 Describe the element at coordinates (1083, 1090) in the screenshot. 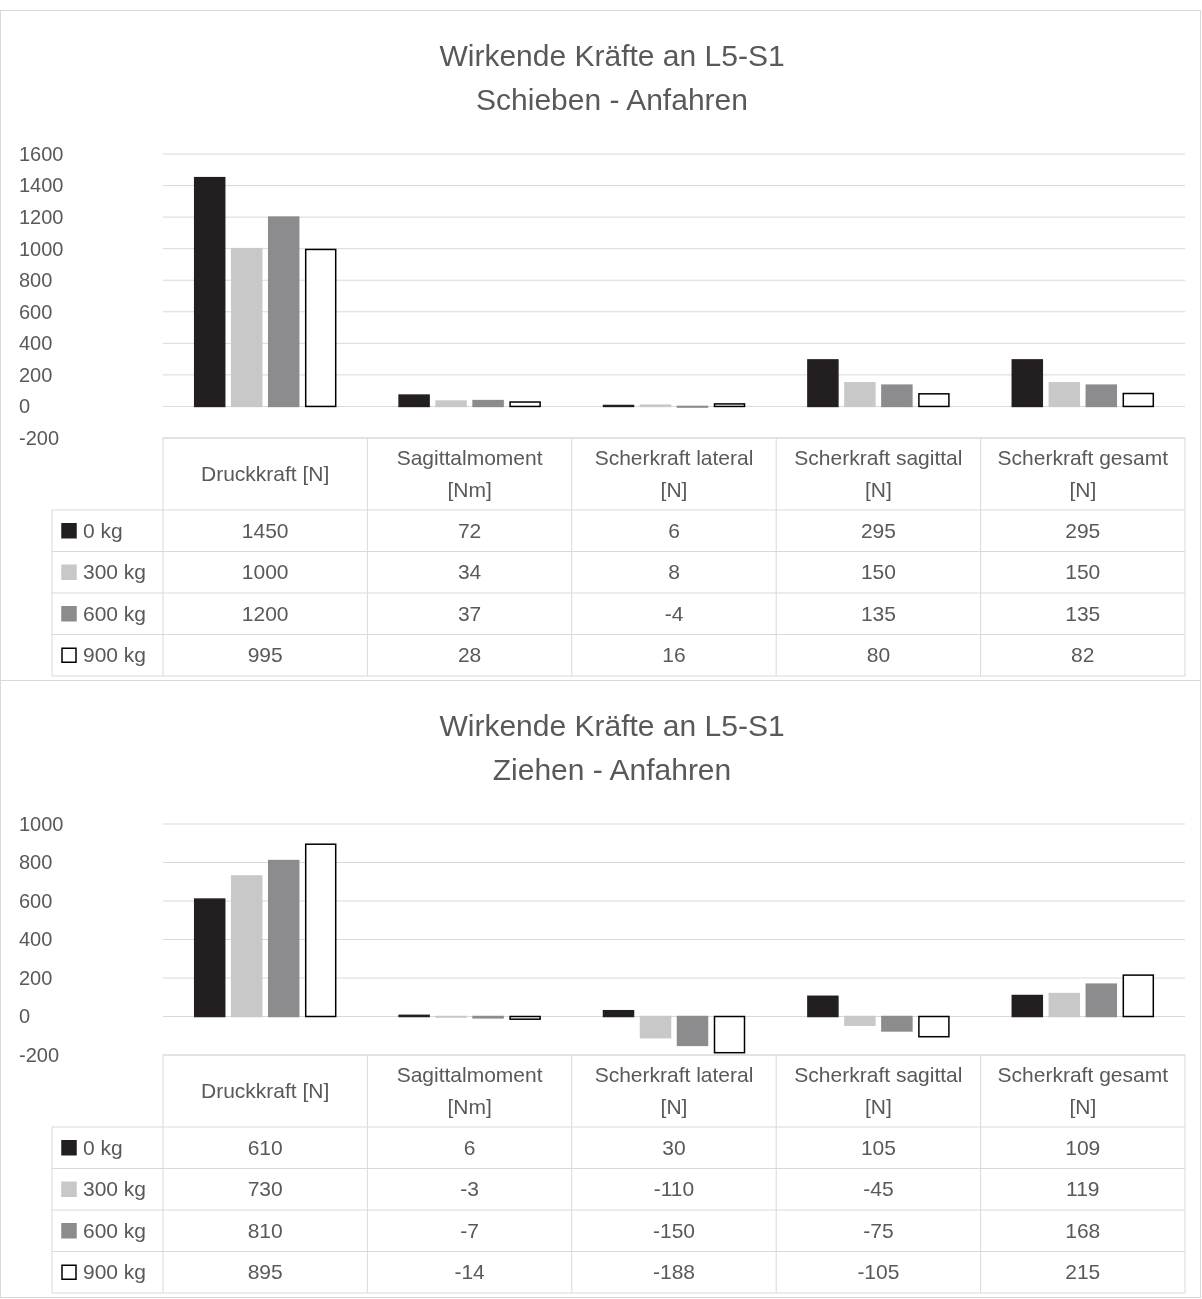

I see `x-tick-label: Scherkraft gesamt [N]` at that location.